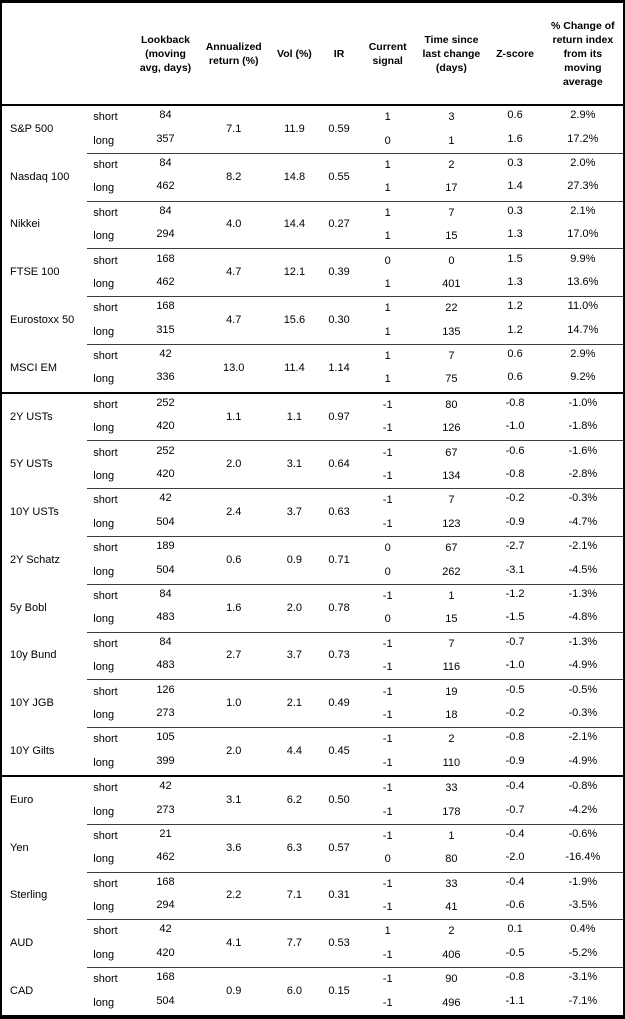 This screenshot has width=625, height=1019. Describe the element at coordinates (451, 907) in the screenshot. I see `time-since-cell: 41` at that location.